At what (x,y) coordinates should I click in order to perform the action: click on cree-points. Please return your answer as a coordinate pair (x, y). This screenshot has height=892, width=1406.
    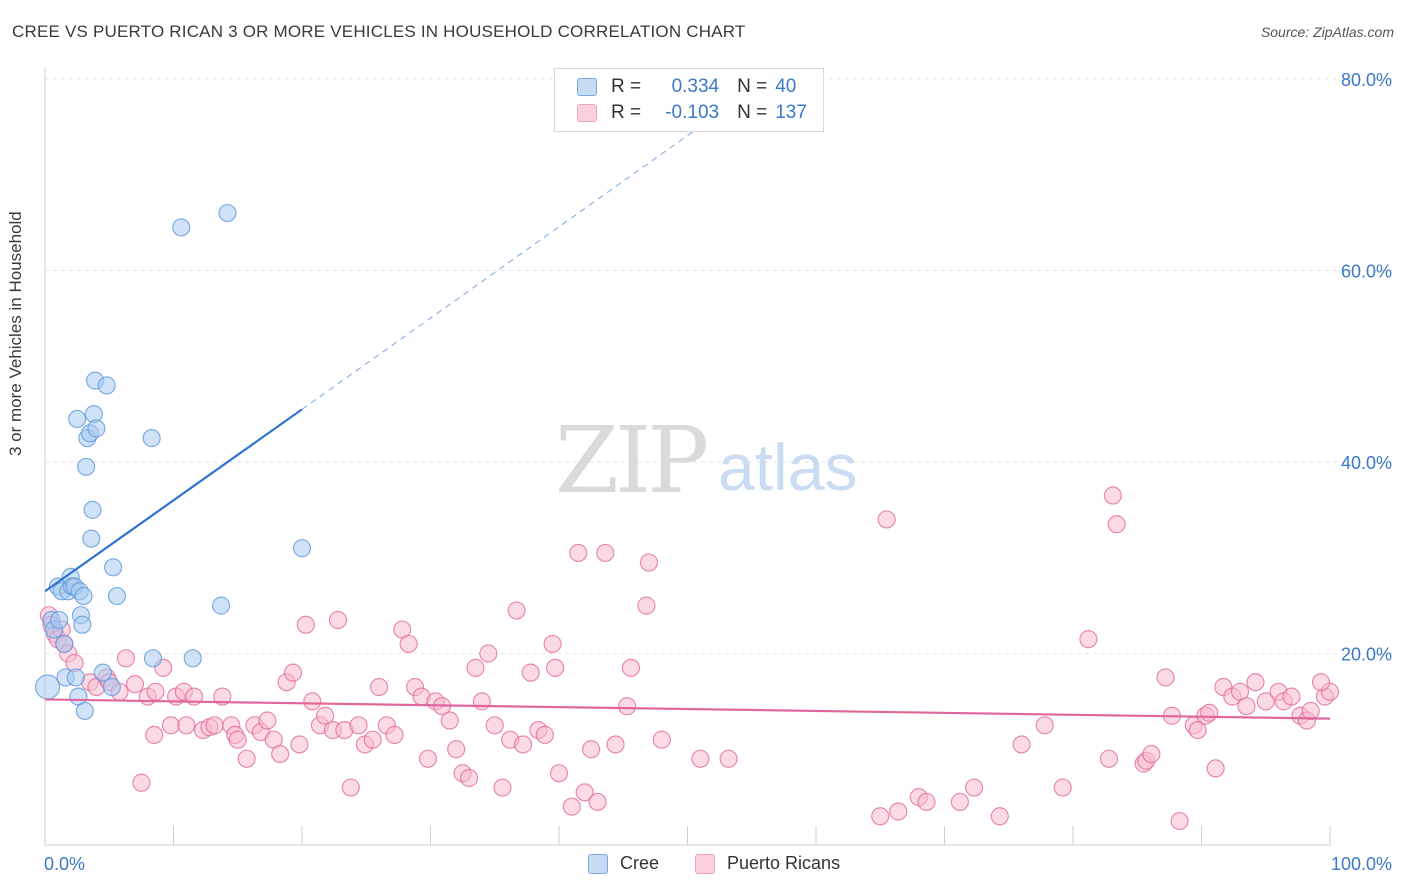
    Looking at the image, I should click on (173, 462).